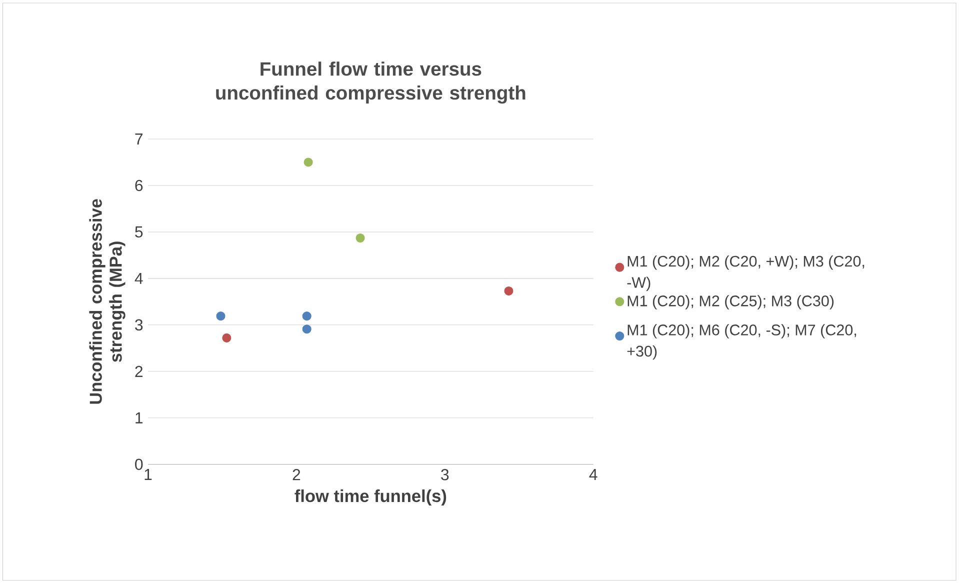 Image resolution: width=959 pixels, height=583 pixels. Describe the element at coordinates (370, 497) in the screenshot. I see `x-axis-title: flow time funnel(s)` at that location.